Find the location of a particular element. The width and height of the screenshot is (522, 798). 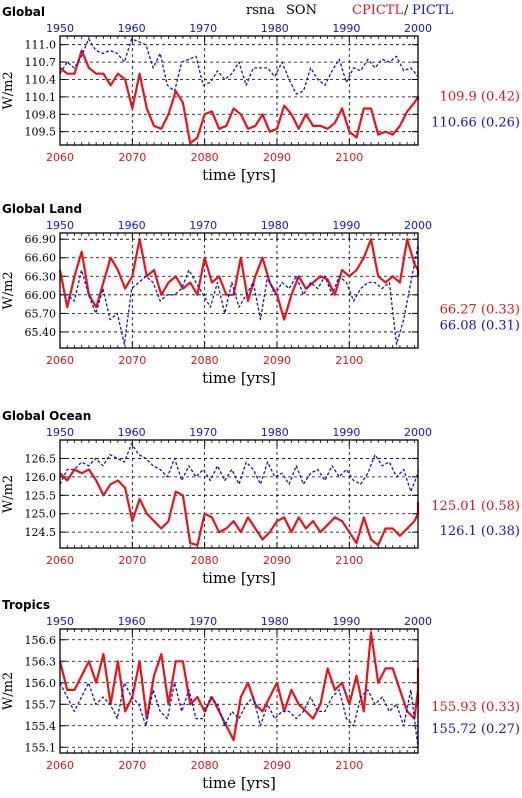

series-summary-pictl: 155.72 (0.27) is located at coordinates (475, 729).